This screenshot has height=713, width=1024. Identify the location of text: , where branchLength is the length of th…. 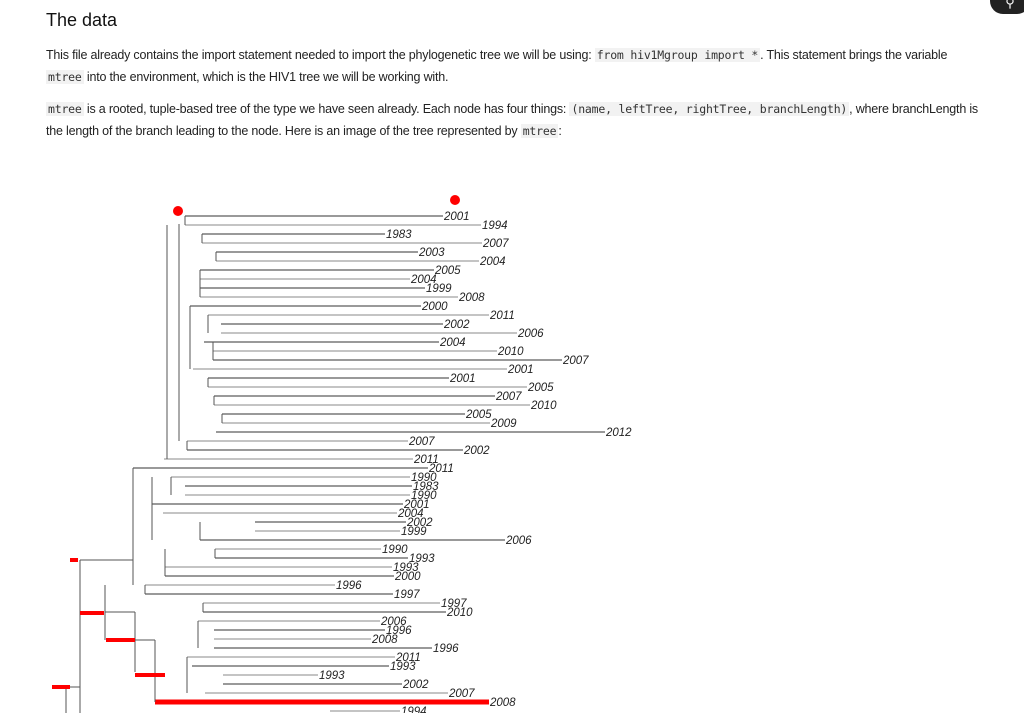
(512, 120).